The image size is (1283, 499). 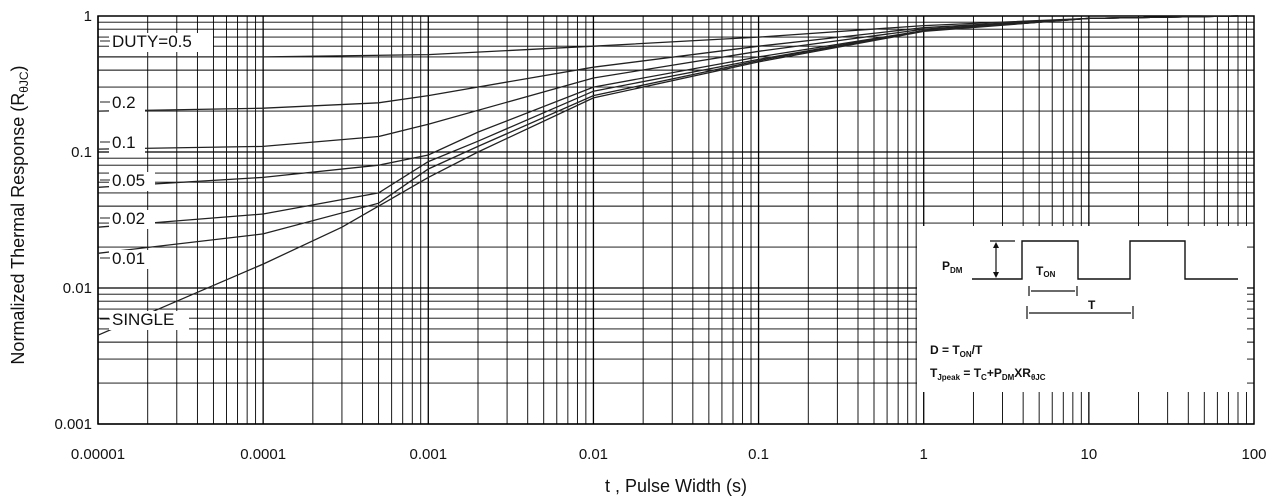 I want to click on tjpeak-formula: TJpeak = TC+PDMXRθJC, so click(x=988, y=374).